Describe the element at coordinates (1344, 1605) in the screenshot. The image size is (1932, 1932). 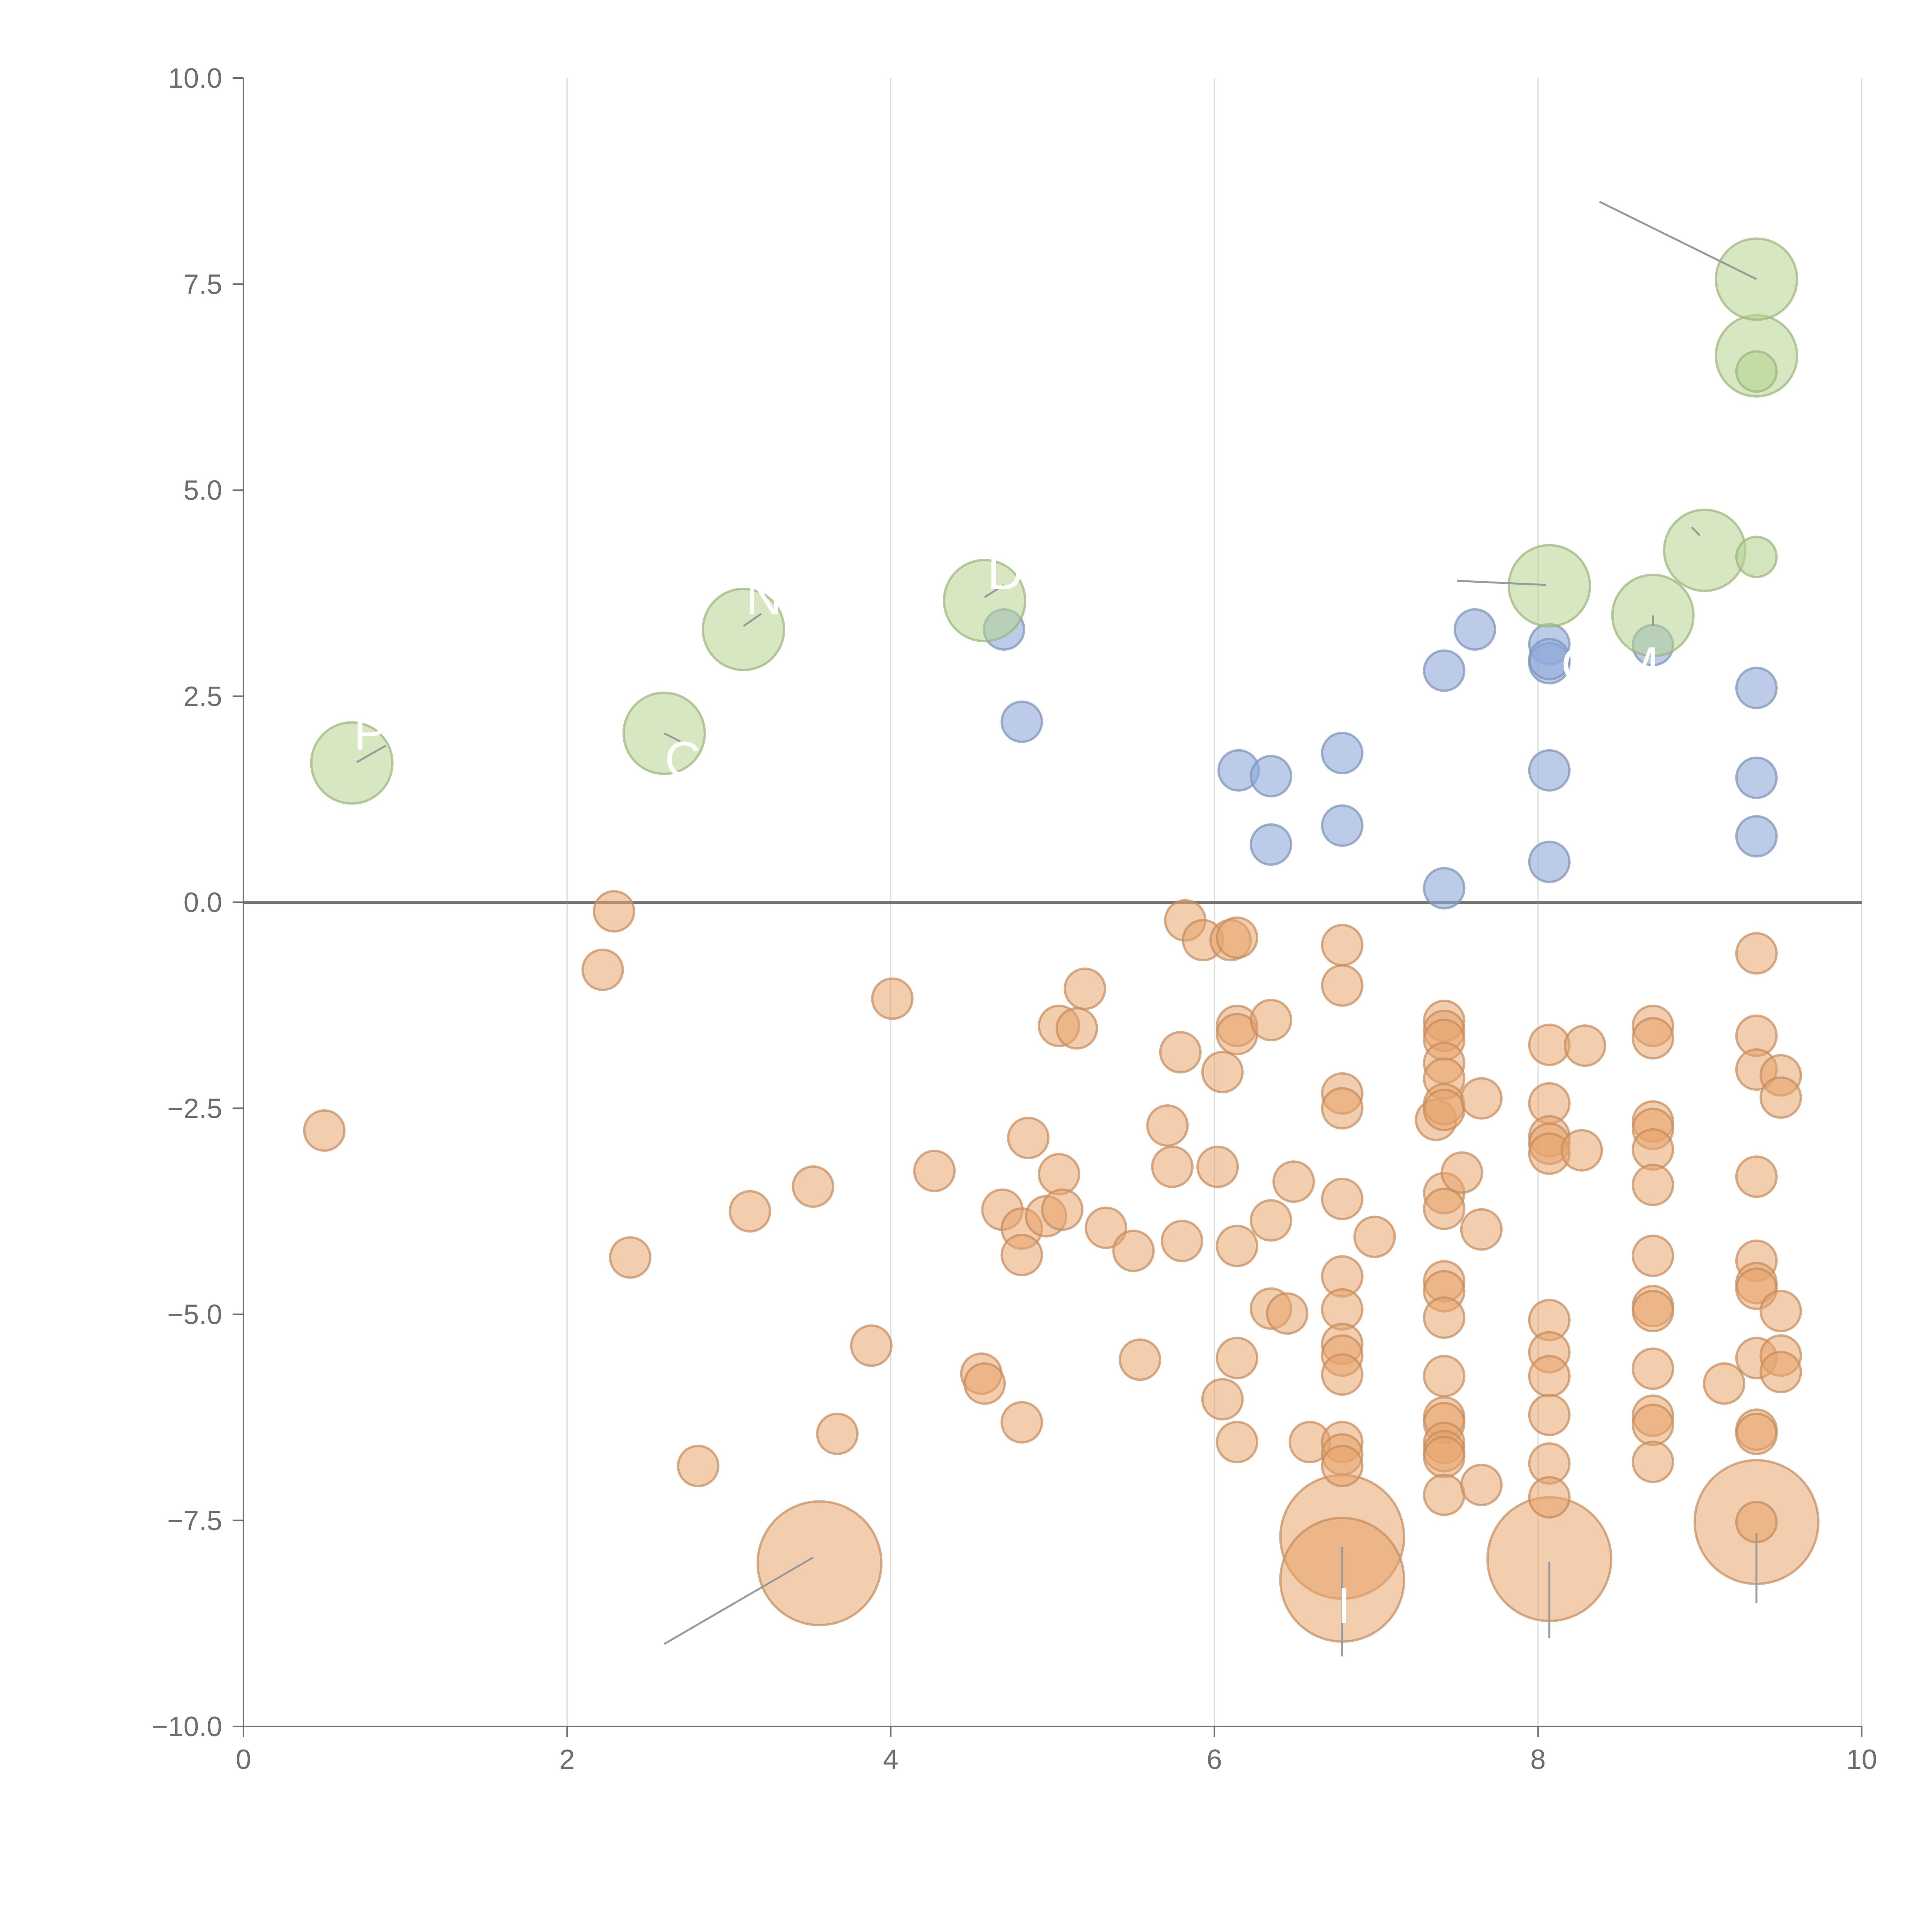
I see `annotation-label-i: I` at that location.